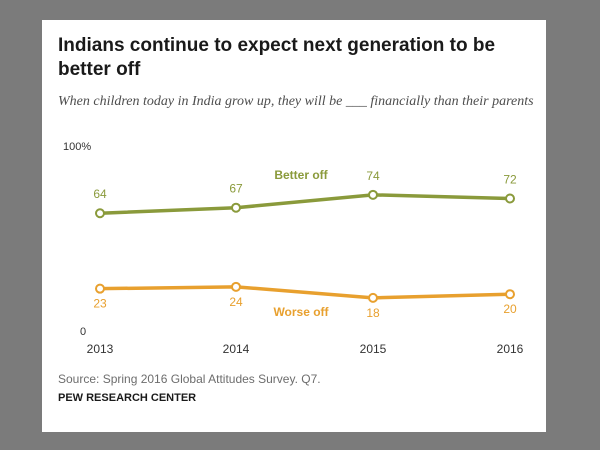 This screenshot has height=450, width=600. What do you see at coordinates (510, 309) in the screenshot?
I see `data-label-worse-off-2016: 20` at bounding box center [510, 309].